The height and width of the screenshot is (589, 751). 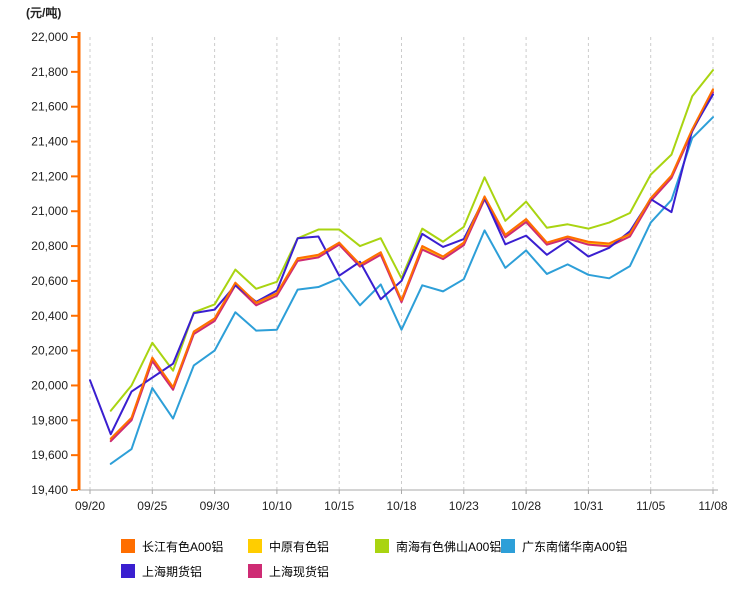 I want to click on legend-item-shanghai_spot: 上海现货铝, so click(x=288, y=571).